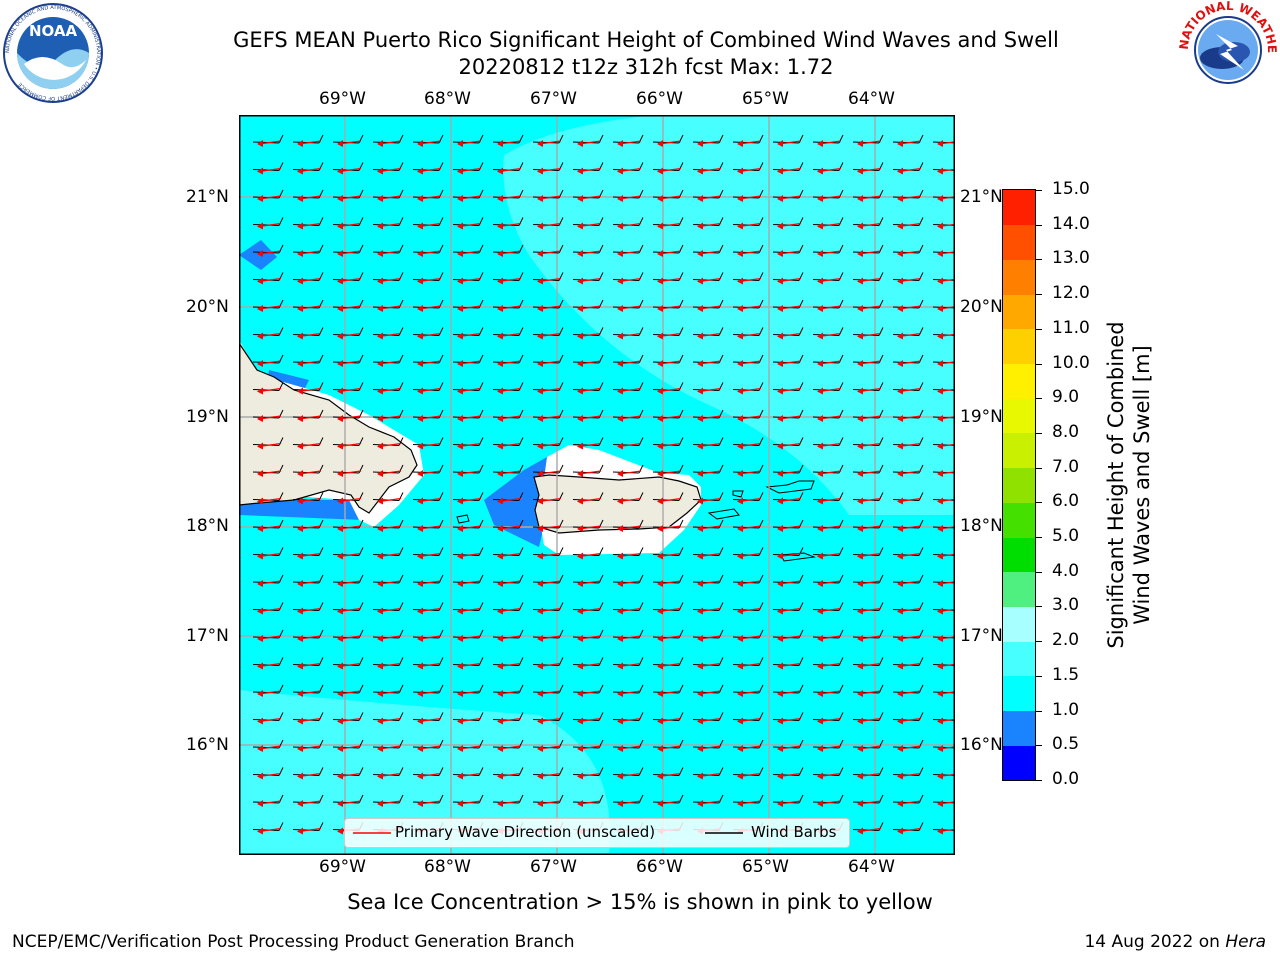 The height and width of the screenshot is (960, 1280). What do you see at coordinates (617, 504) in the screenshot?
I see `land-puerto-rico` at bounding box center [617, 504].